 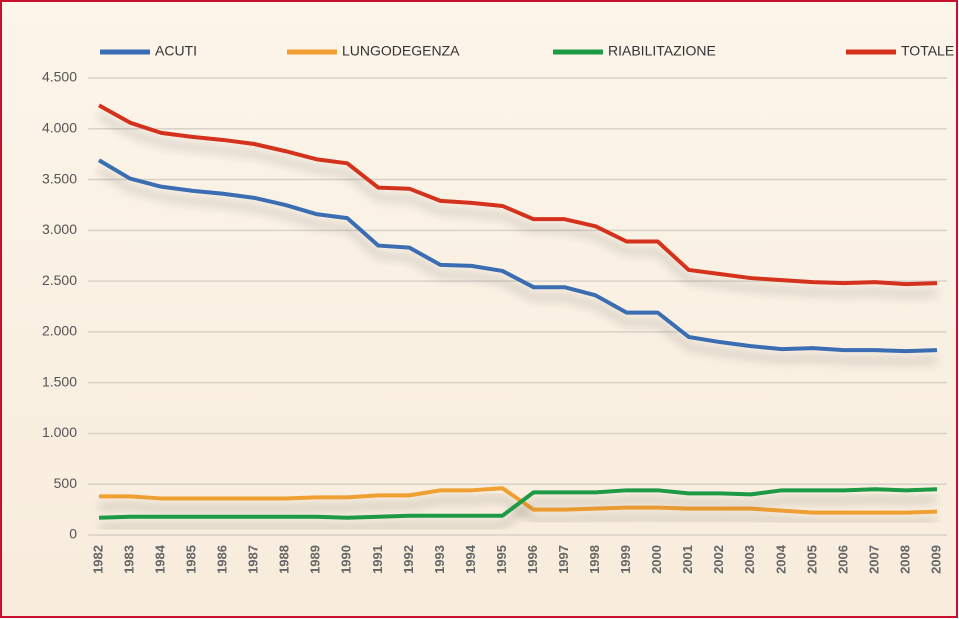 I want to click on x-tick-label: 1993, so click(x=439, y=559).